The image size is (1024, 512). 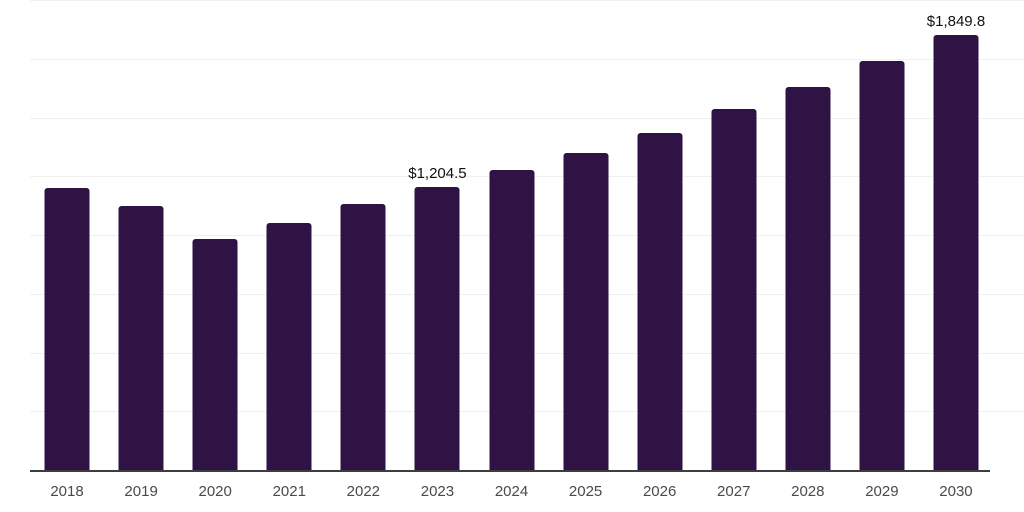 What do you see at coordinates (437, 491) in the screenshot?
I see `x-tick-label-2023: 2023` at bounding box center [437, 491].